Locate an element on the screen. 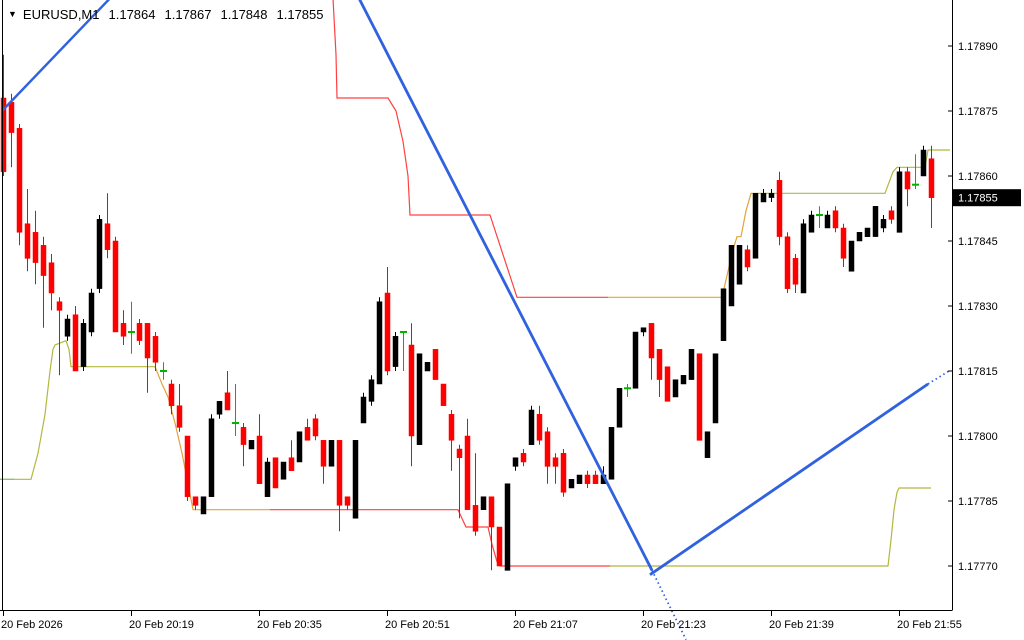  time-axis-label: 20 Feb 21:07 is located at coordinates (545, 625).